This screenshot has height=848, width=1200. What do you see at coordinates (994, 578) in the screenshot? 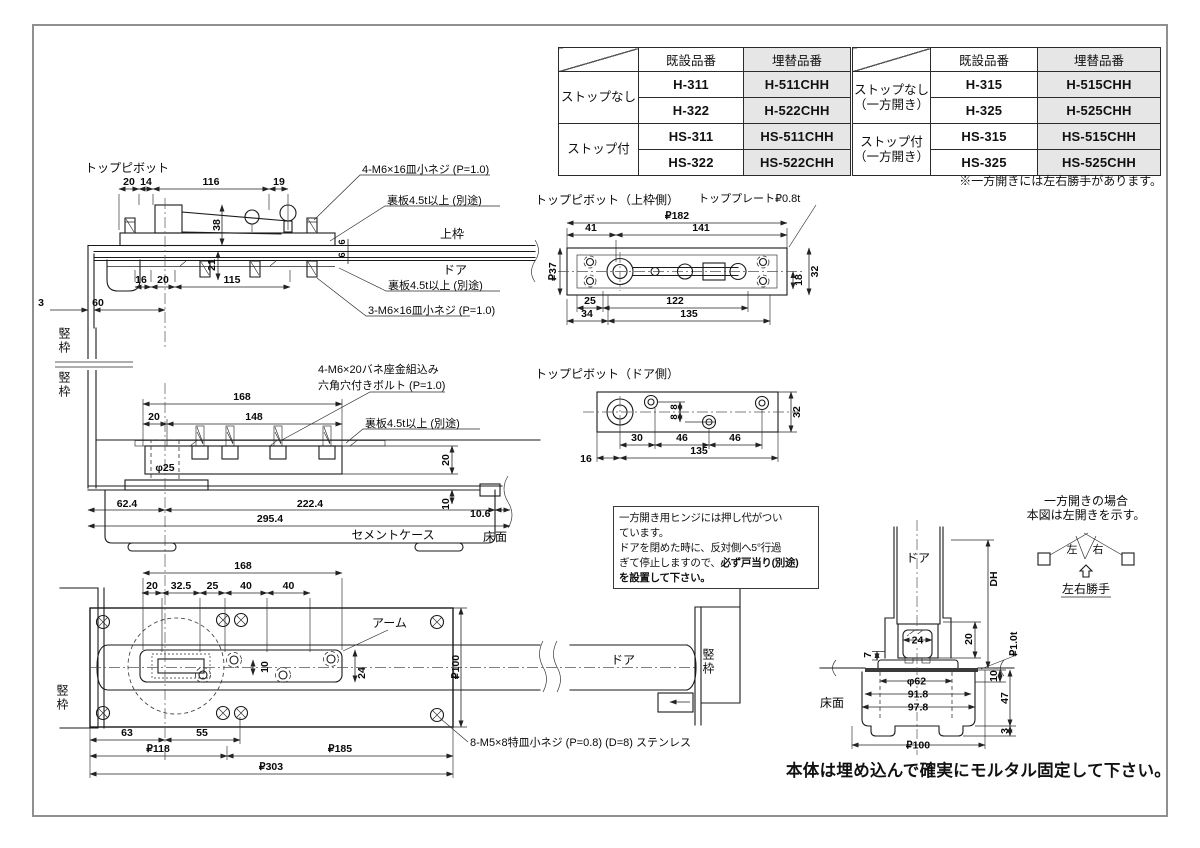
I see `dim-DH: DH` at bounding box center [994, 578].